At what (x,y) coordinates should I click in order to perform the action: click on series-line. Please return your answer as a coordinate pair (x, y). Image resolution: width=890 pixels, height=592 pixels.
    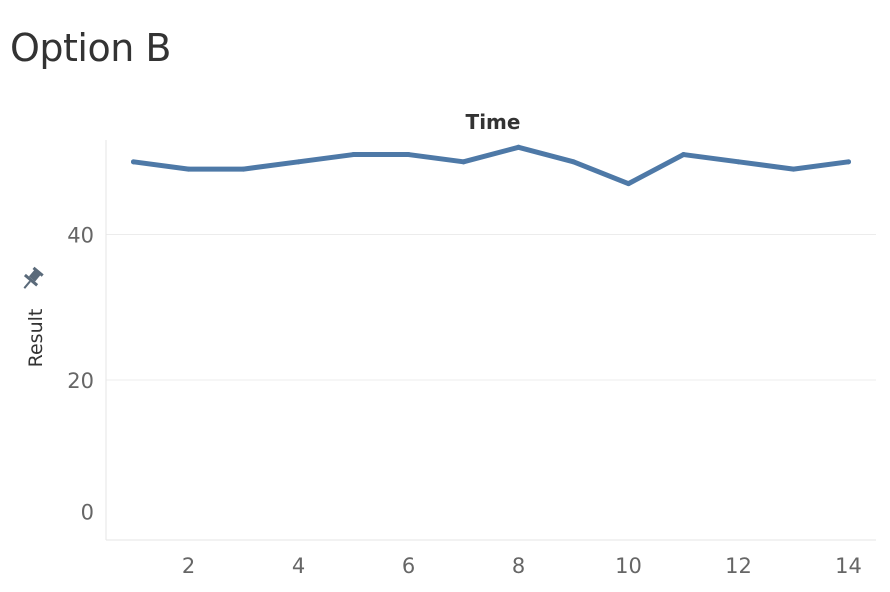
    Looking at the image, I should click on (491, 165).